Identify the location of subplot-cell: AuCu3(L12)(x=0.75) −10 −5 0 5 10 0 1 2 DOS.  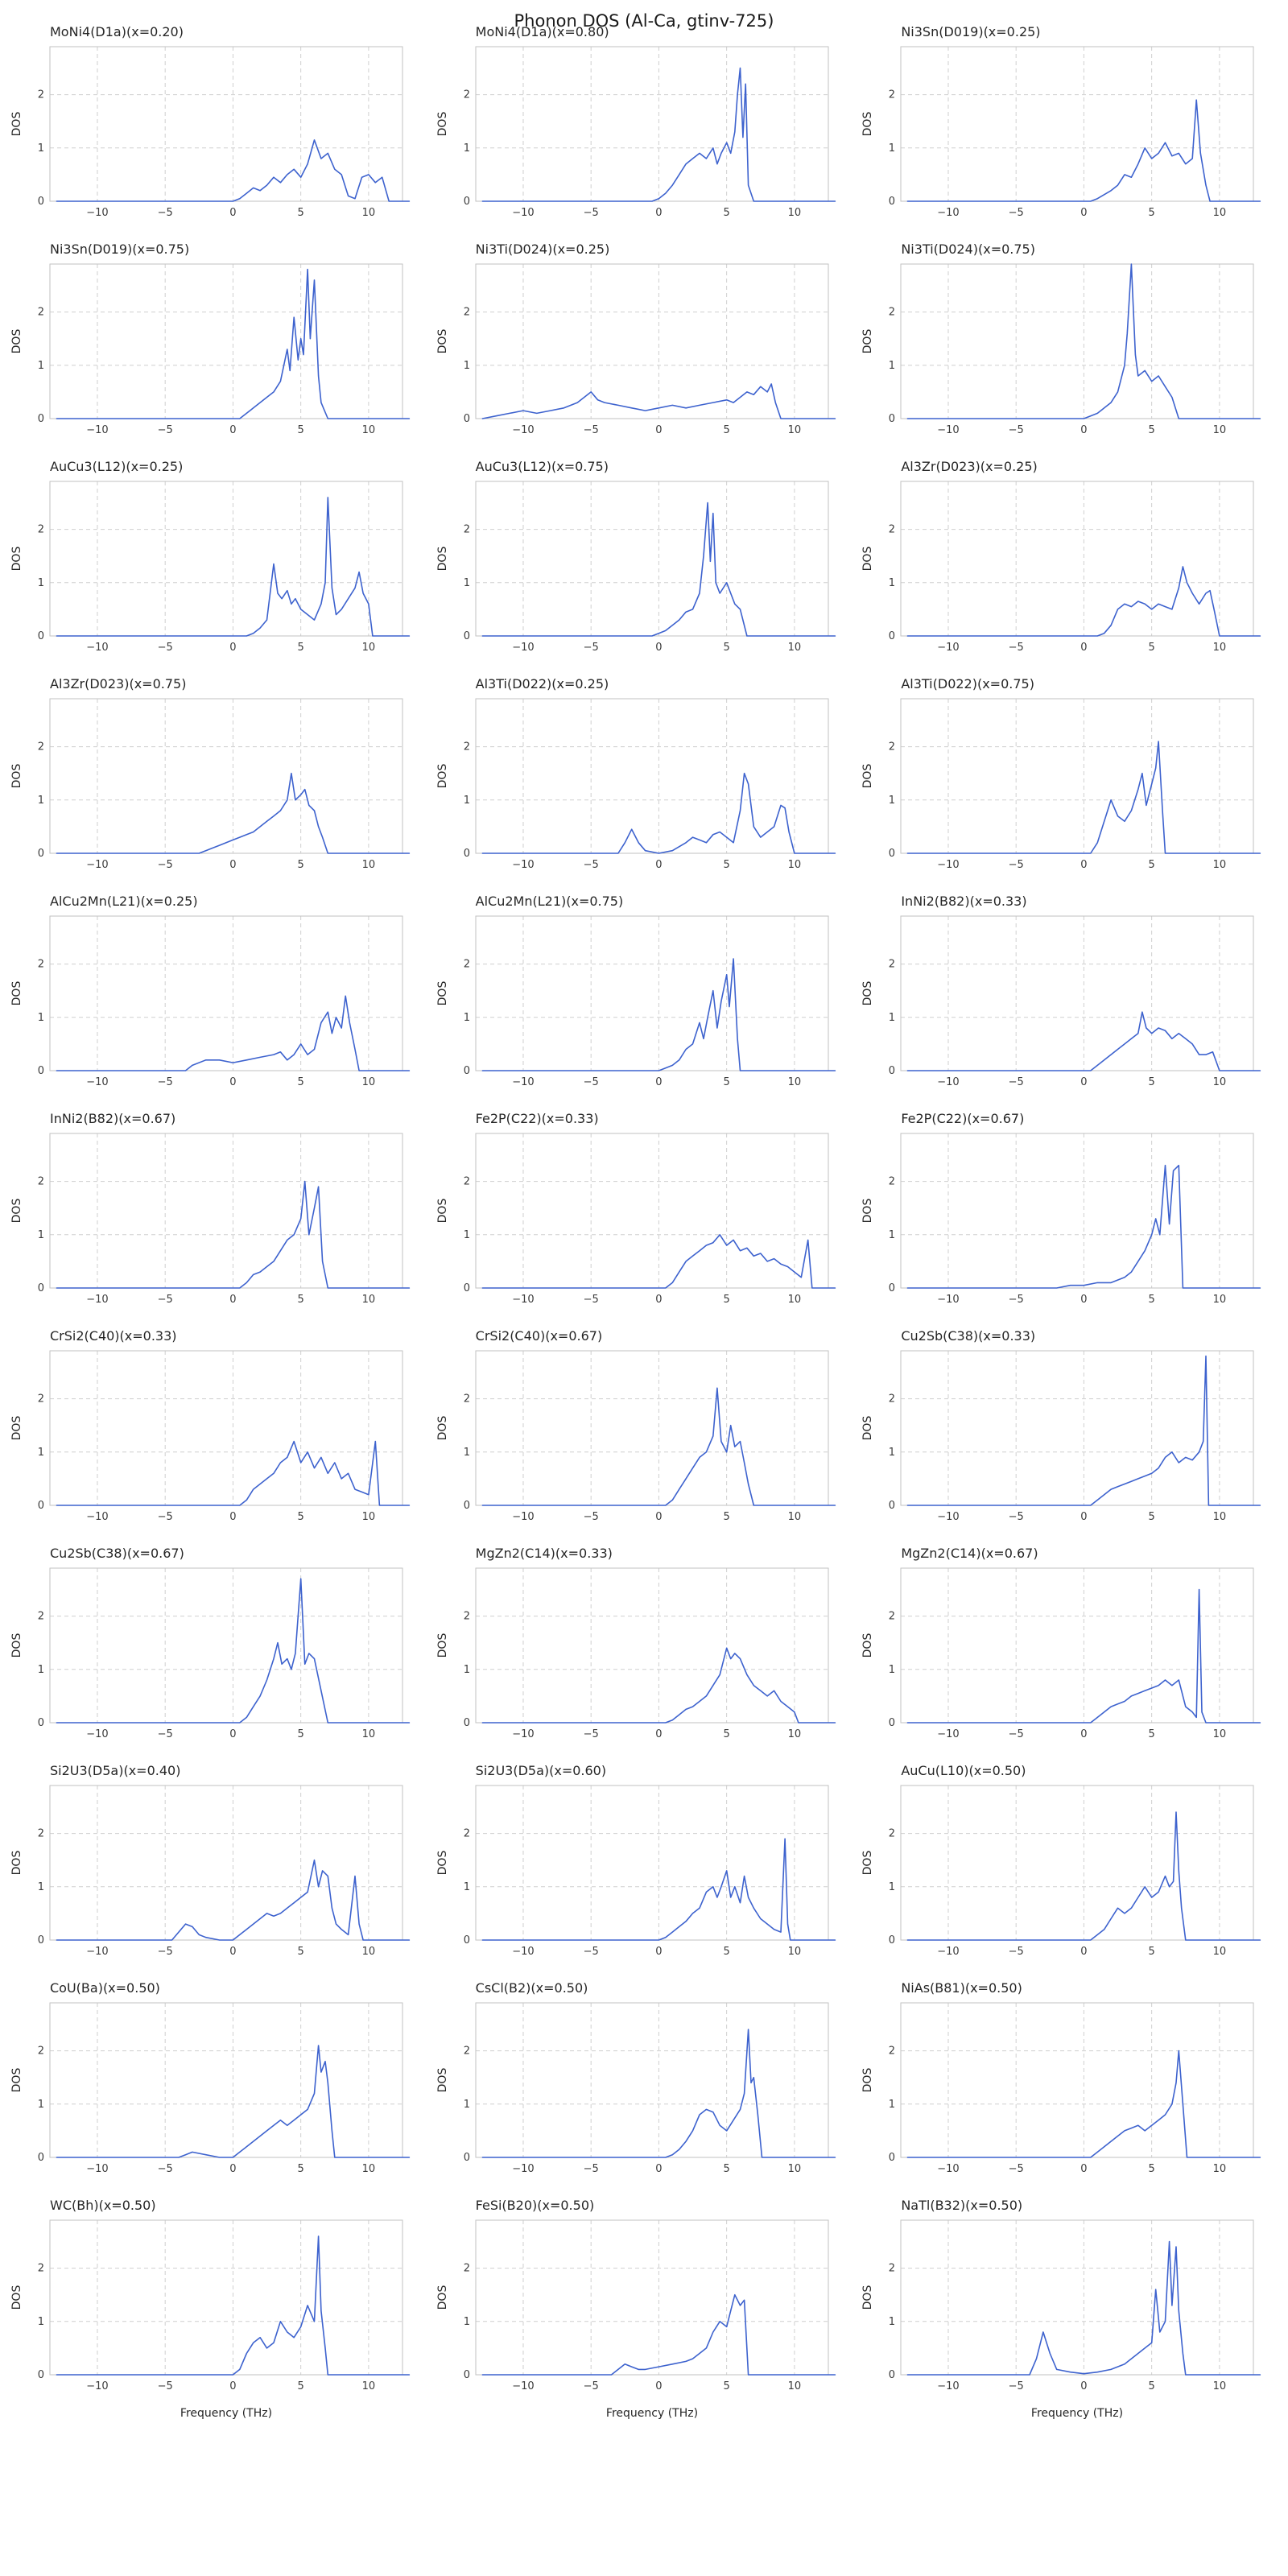
(635, 563).